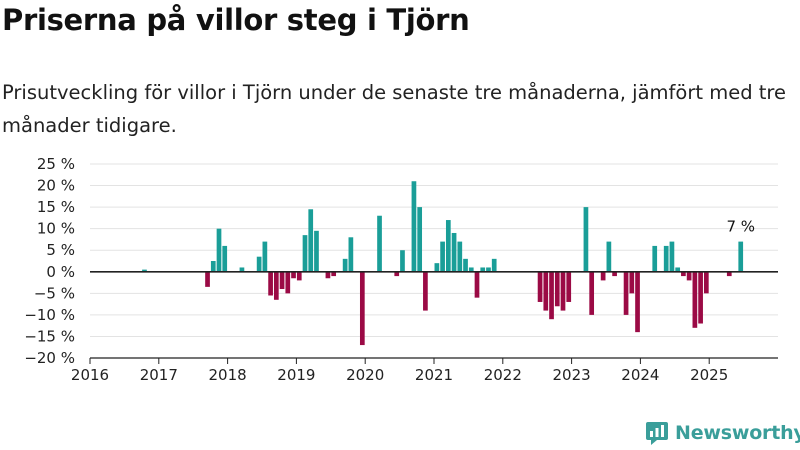  I want to click on y-tick-label: 0 %, so click(60, 272).